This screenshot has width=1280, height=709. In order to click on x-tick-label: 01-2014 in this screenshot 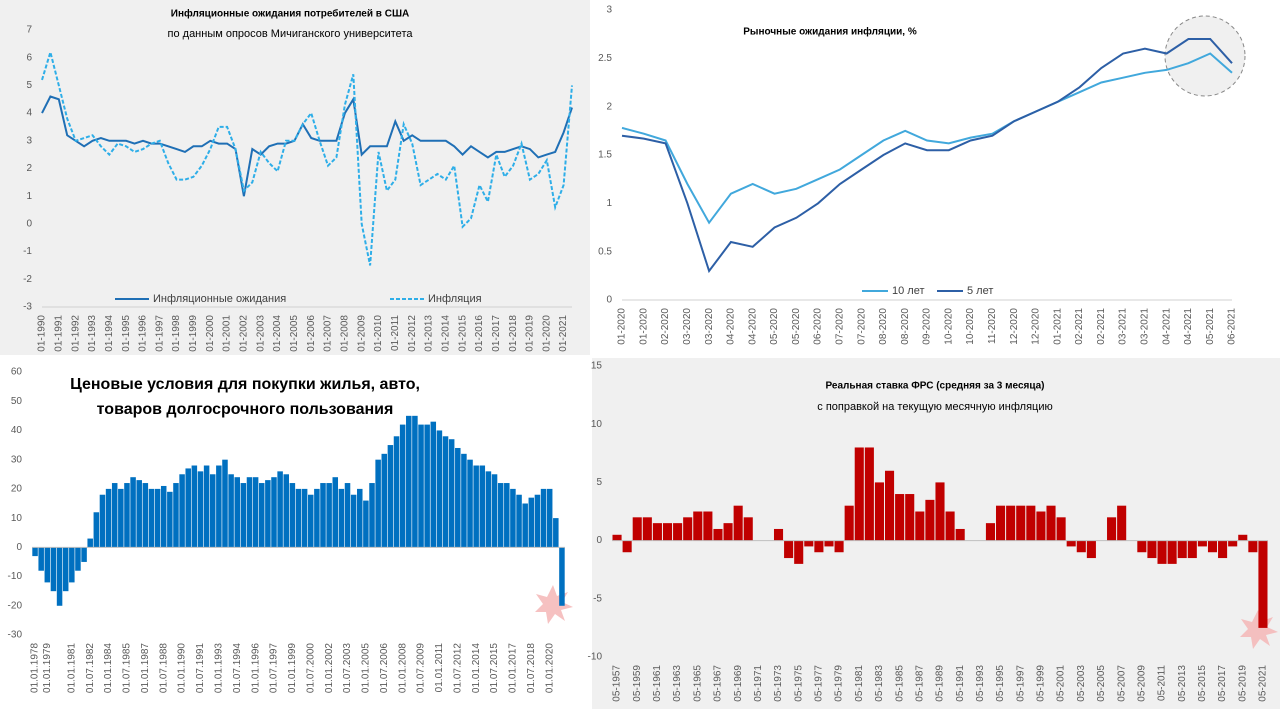, I will do `click(445, 333)`.